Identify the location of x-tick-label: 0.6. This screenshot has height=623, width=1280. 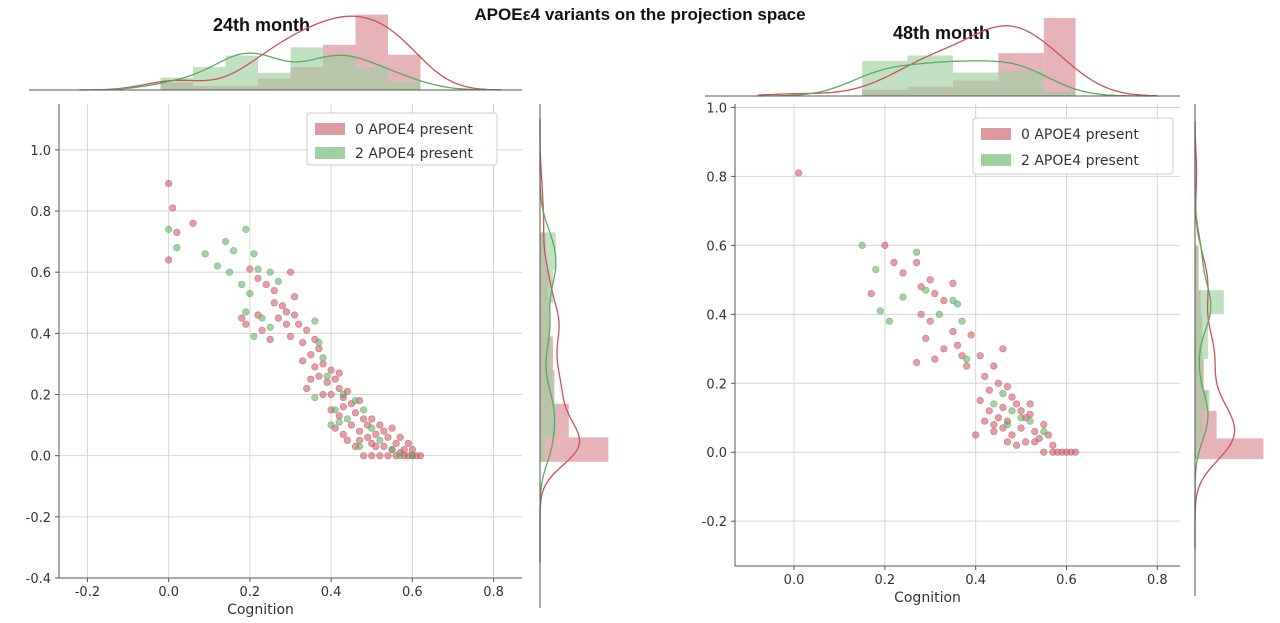
(412, 592).